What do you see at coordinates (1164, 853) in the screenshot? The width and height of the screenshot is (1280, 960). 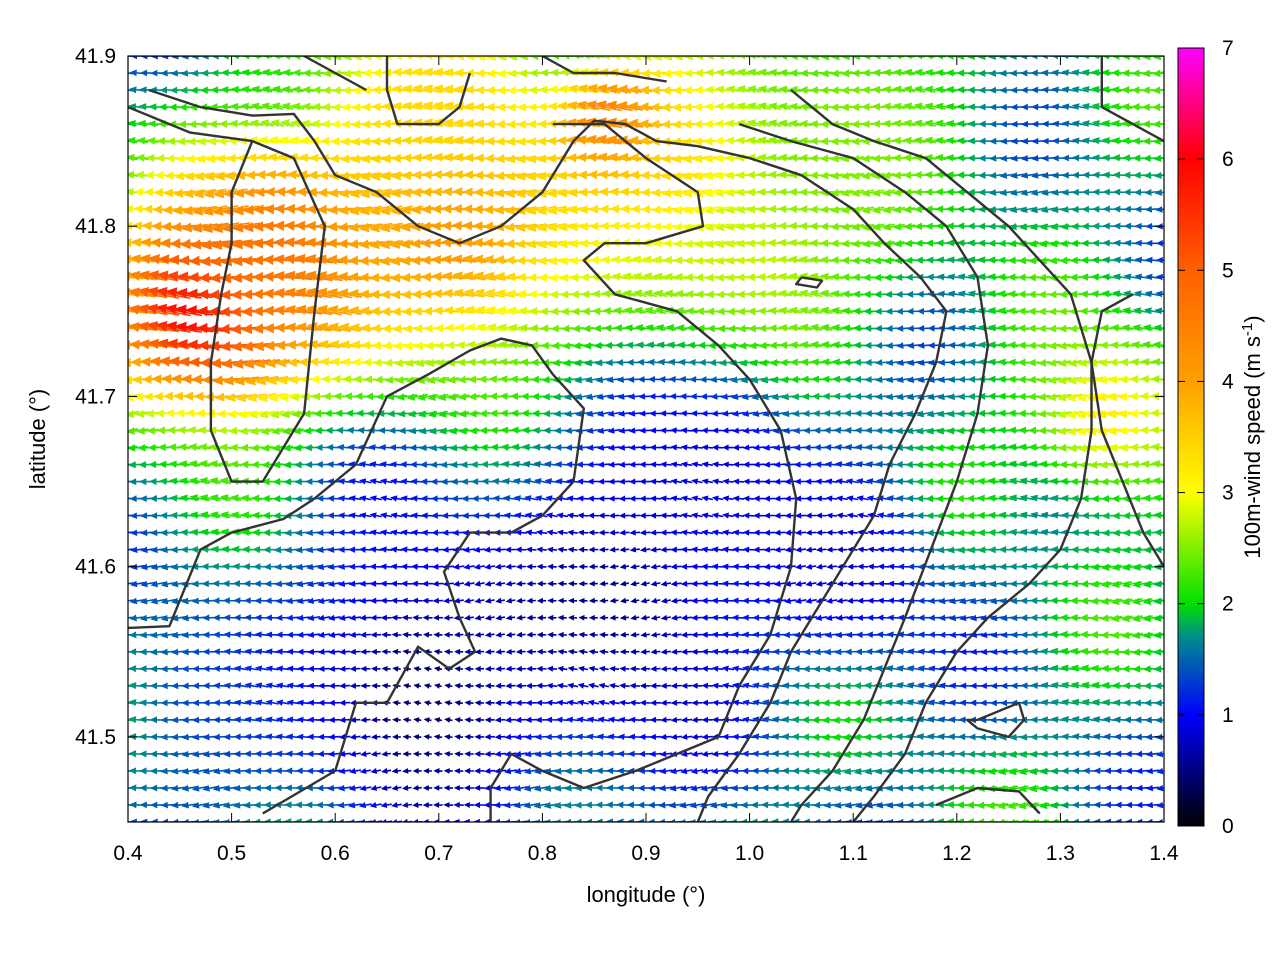 I see `x-tick-label: 1.4` at bounding box center [1164, 853].